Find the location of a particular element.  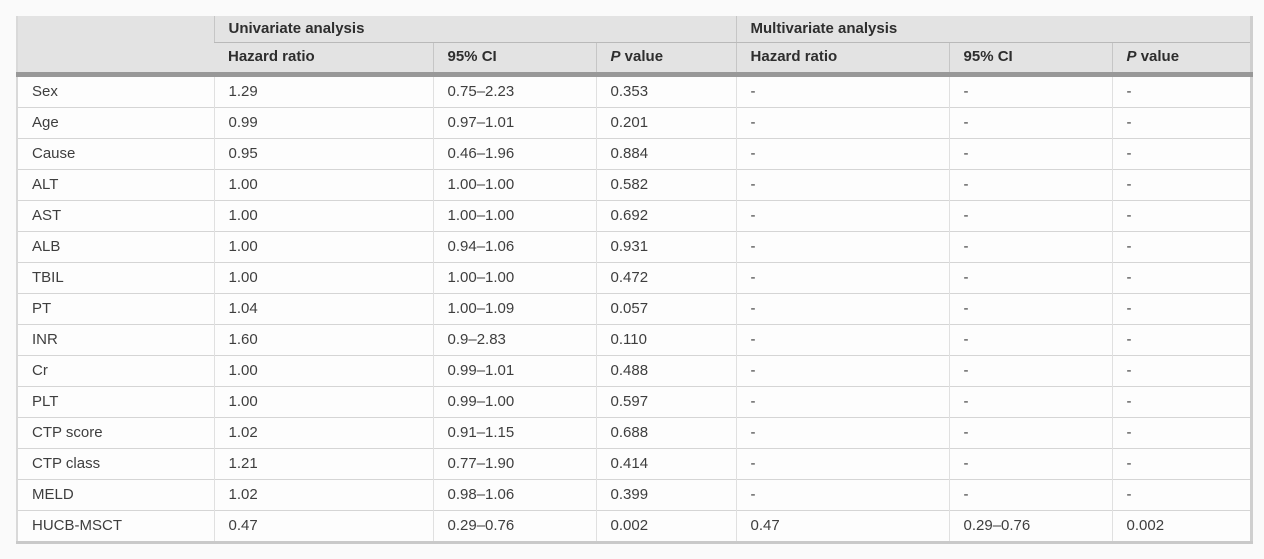

table-row: PLT 1.00 0.99–1.00 0.597 - - - is located at coordinates (634, 402).